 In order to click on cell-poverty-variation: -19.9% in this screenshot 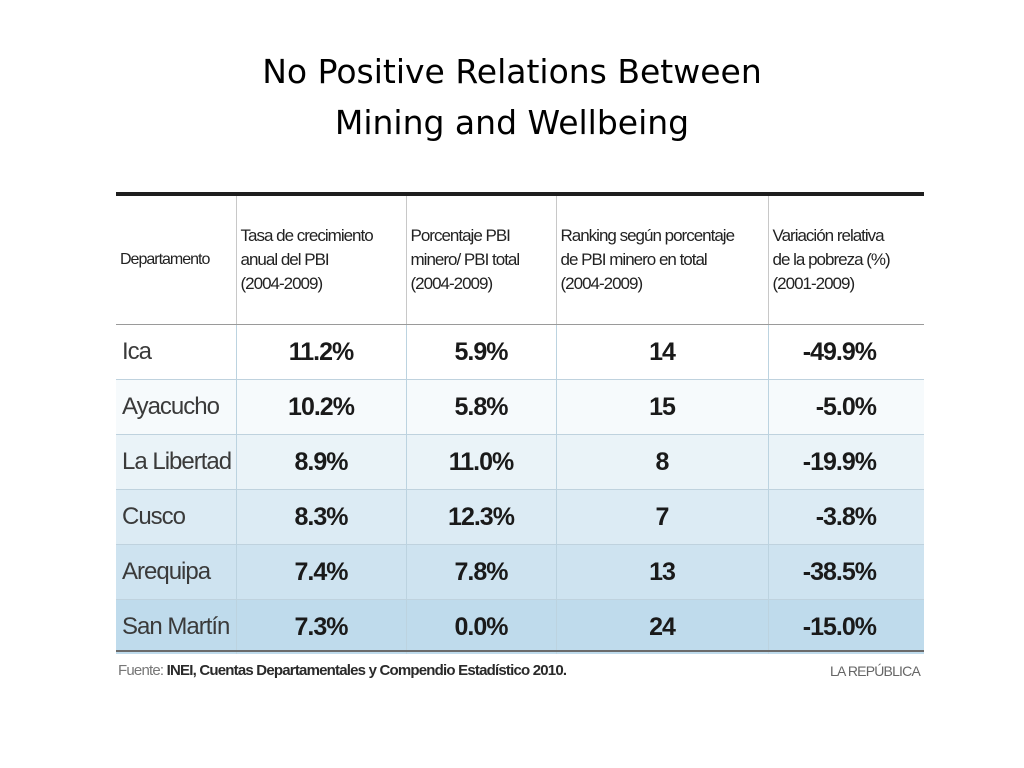, I will do `click(846, 462)`.